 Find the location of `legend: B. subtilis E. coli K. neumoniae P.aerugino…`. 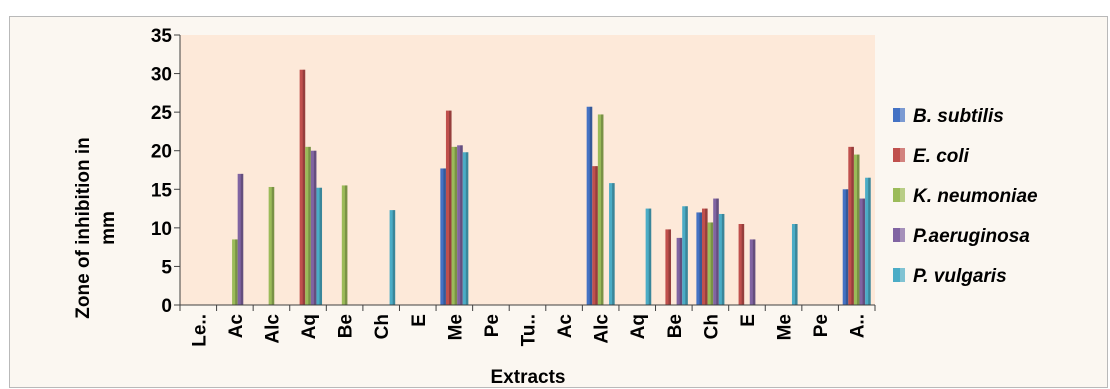

legend: B. subtilis E. coli K. neumoniae P.aerugino… is located at coordinates (965, 196).